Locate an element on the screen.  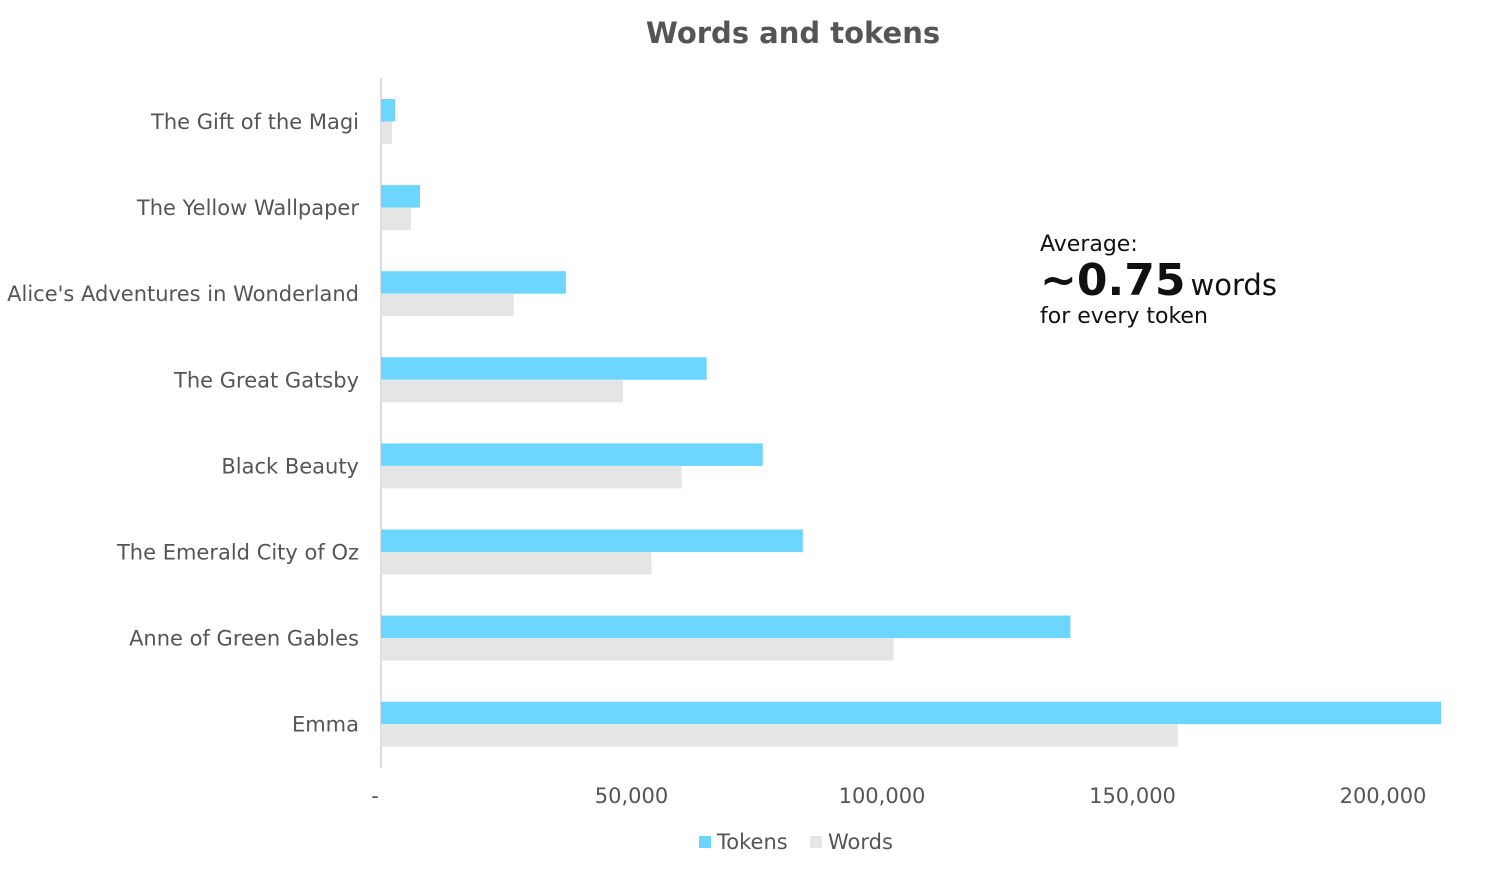
chart-title: Words and tokens is located at coordinates (793, 33).